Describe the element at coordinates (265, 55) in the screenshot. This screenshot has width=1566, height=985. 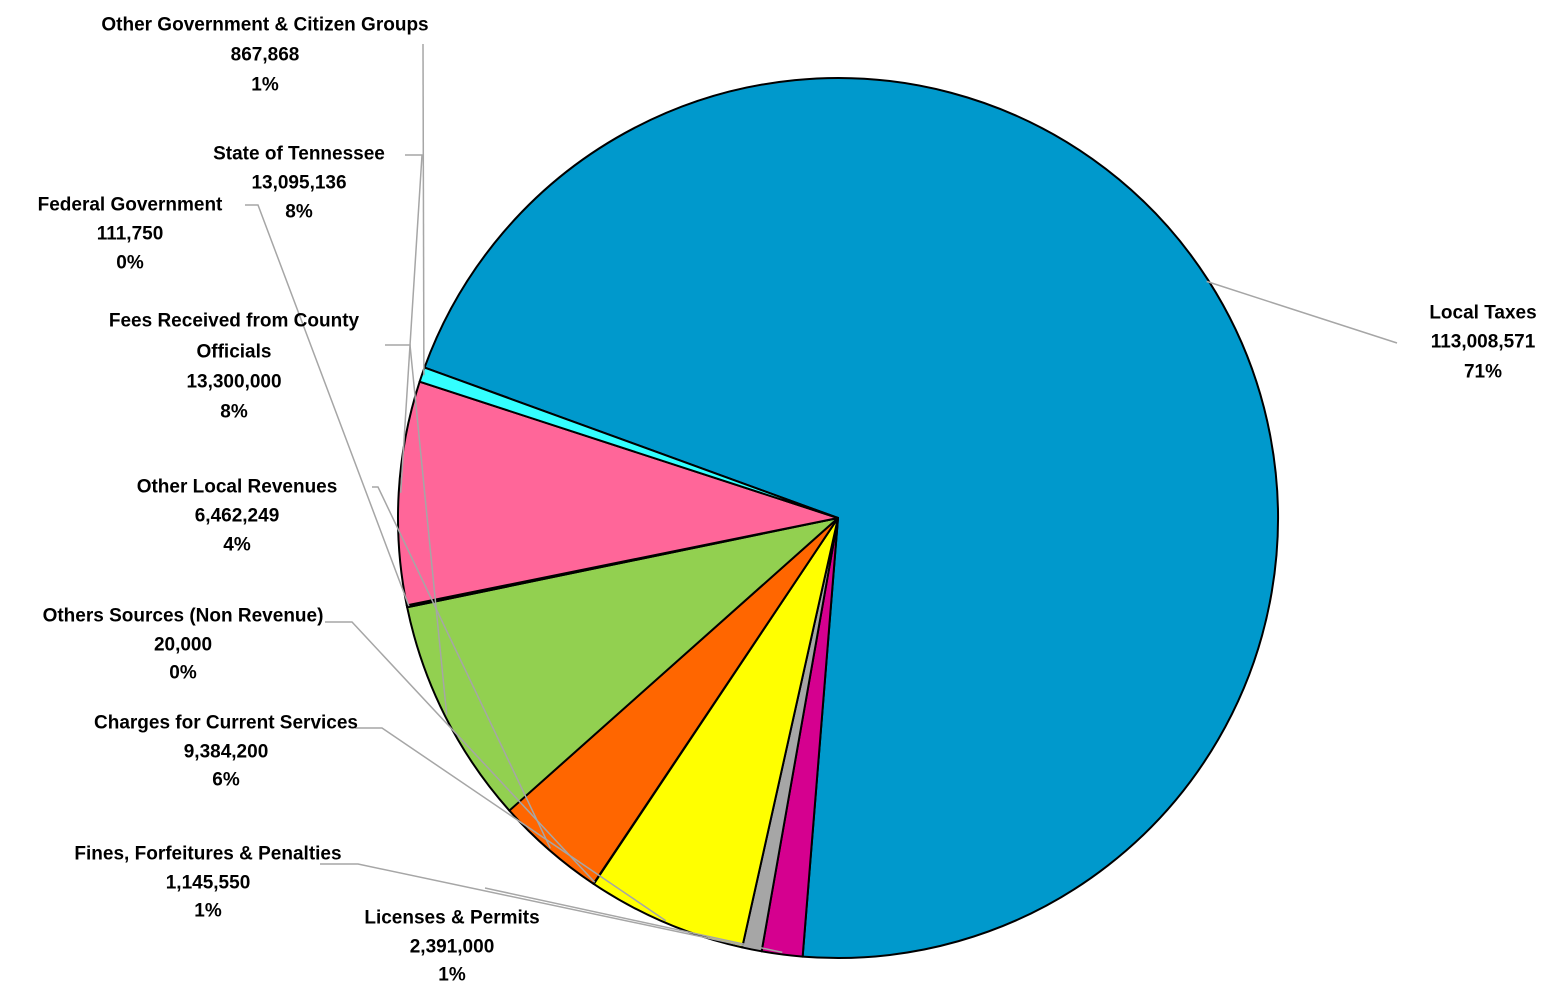
I see `label-value-other-government-citizen-groups: 867,868` at that location.